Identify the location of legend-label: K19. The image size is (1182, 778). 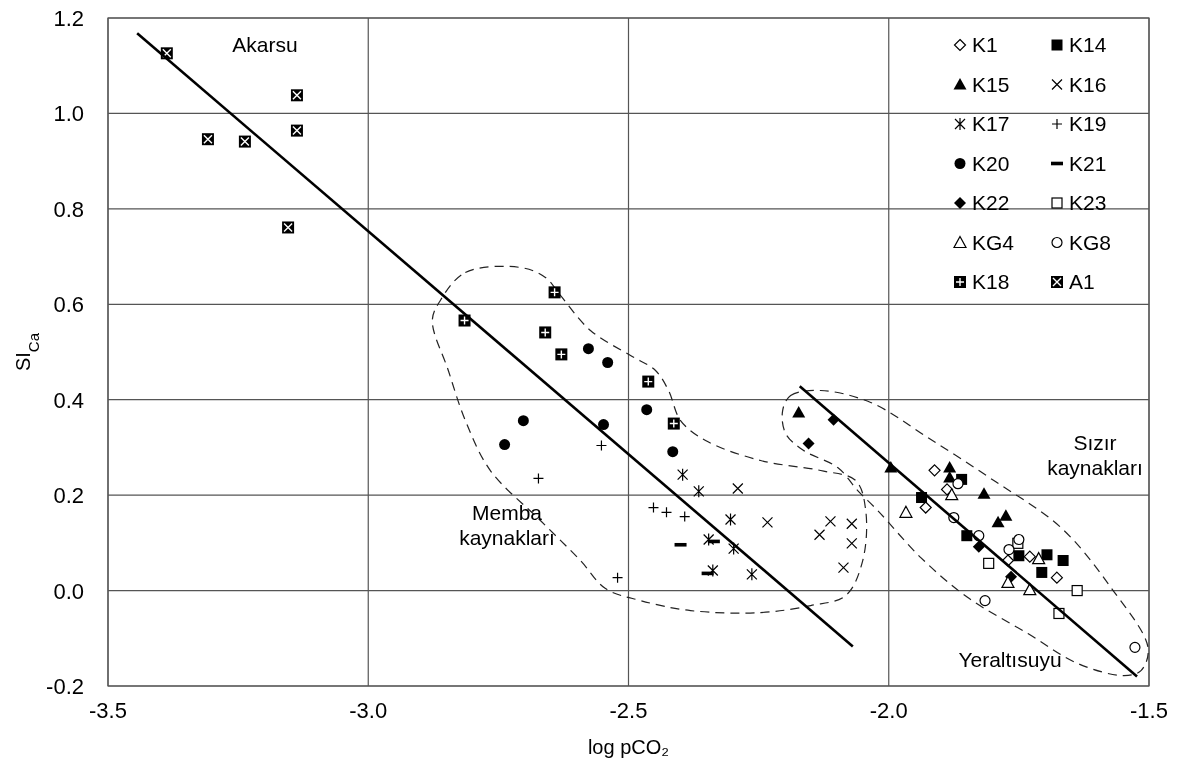
(1088, 123).